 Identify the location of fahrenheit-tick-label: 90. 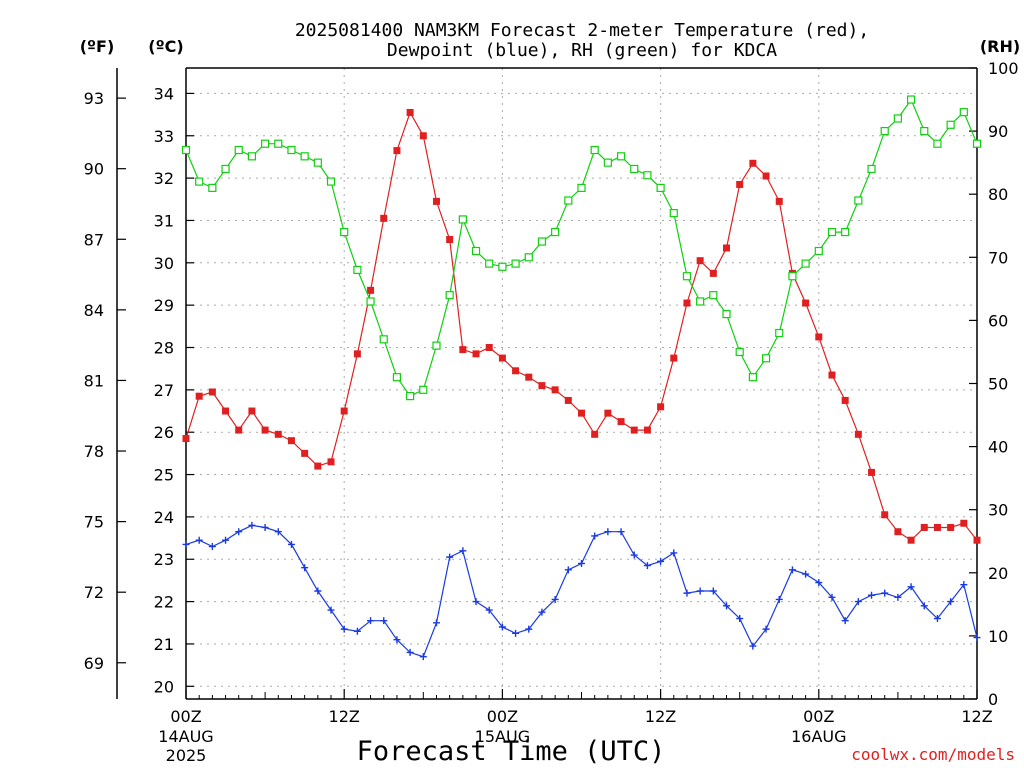
(94, 169).